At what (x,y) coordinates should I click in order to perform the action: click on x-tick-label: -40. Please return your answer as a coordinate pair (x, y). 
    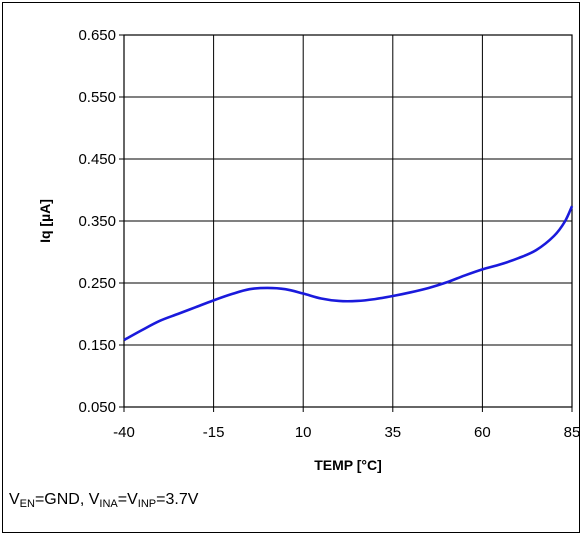
    Looking at the image, I should click on (124, 432).